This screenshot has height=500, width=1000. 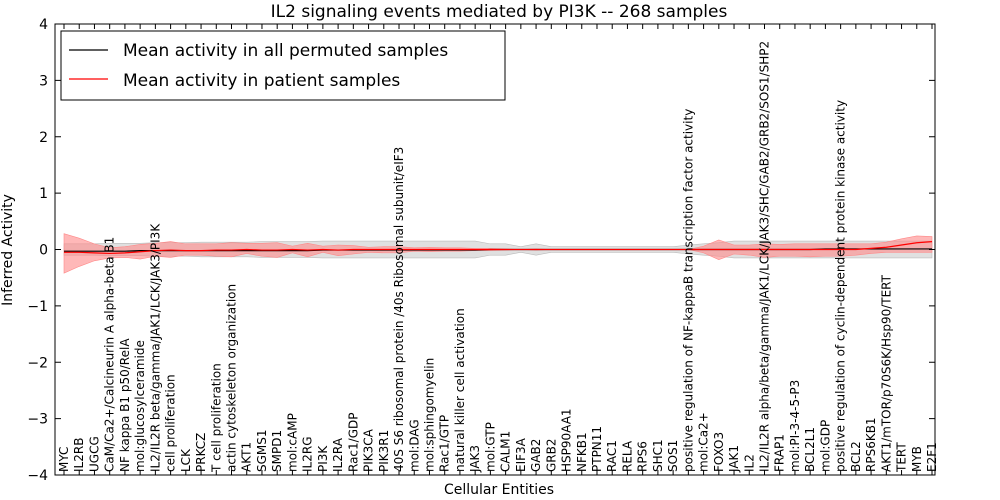 I want to click on legend-label-permuted: Mean activity in all permuted samples, so click(x=285, y=51).